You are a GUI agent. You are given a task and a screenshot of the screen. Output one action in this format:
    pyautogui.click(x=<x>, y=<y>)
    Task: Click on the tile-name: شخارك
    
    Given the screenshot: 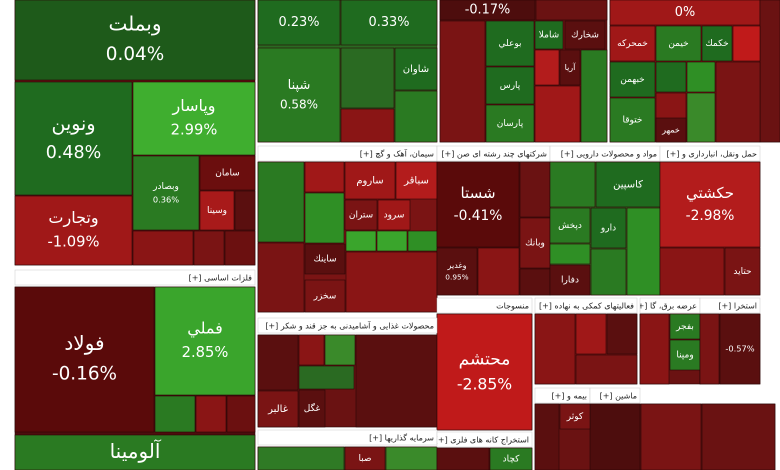 What is the action you would take?
    pyautogui.click(x=585, y=36)
    